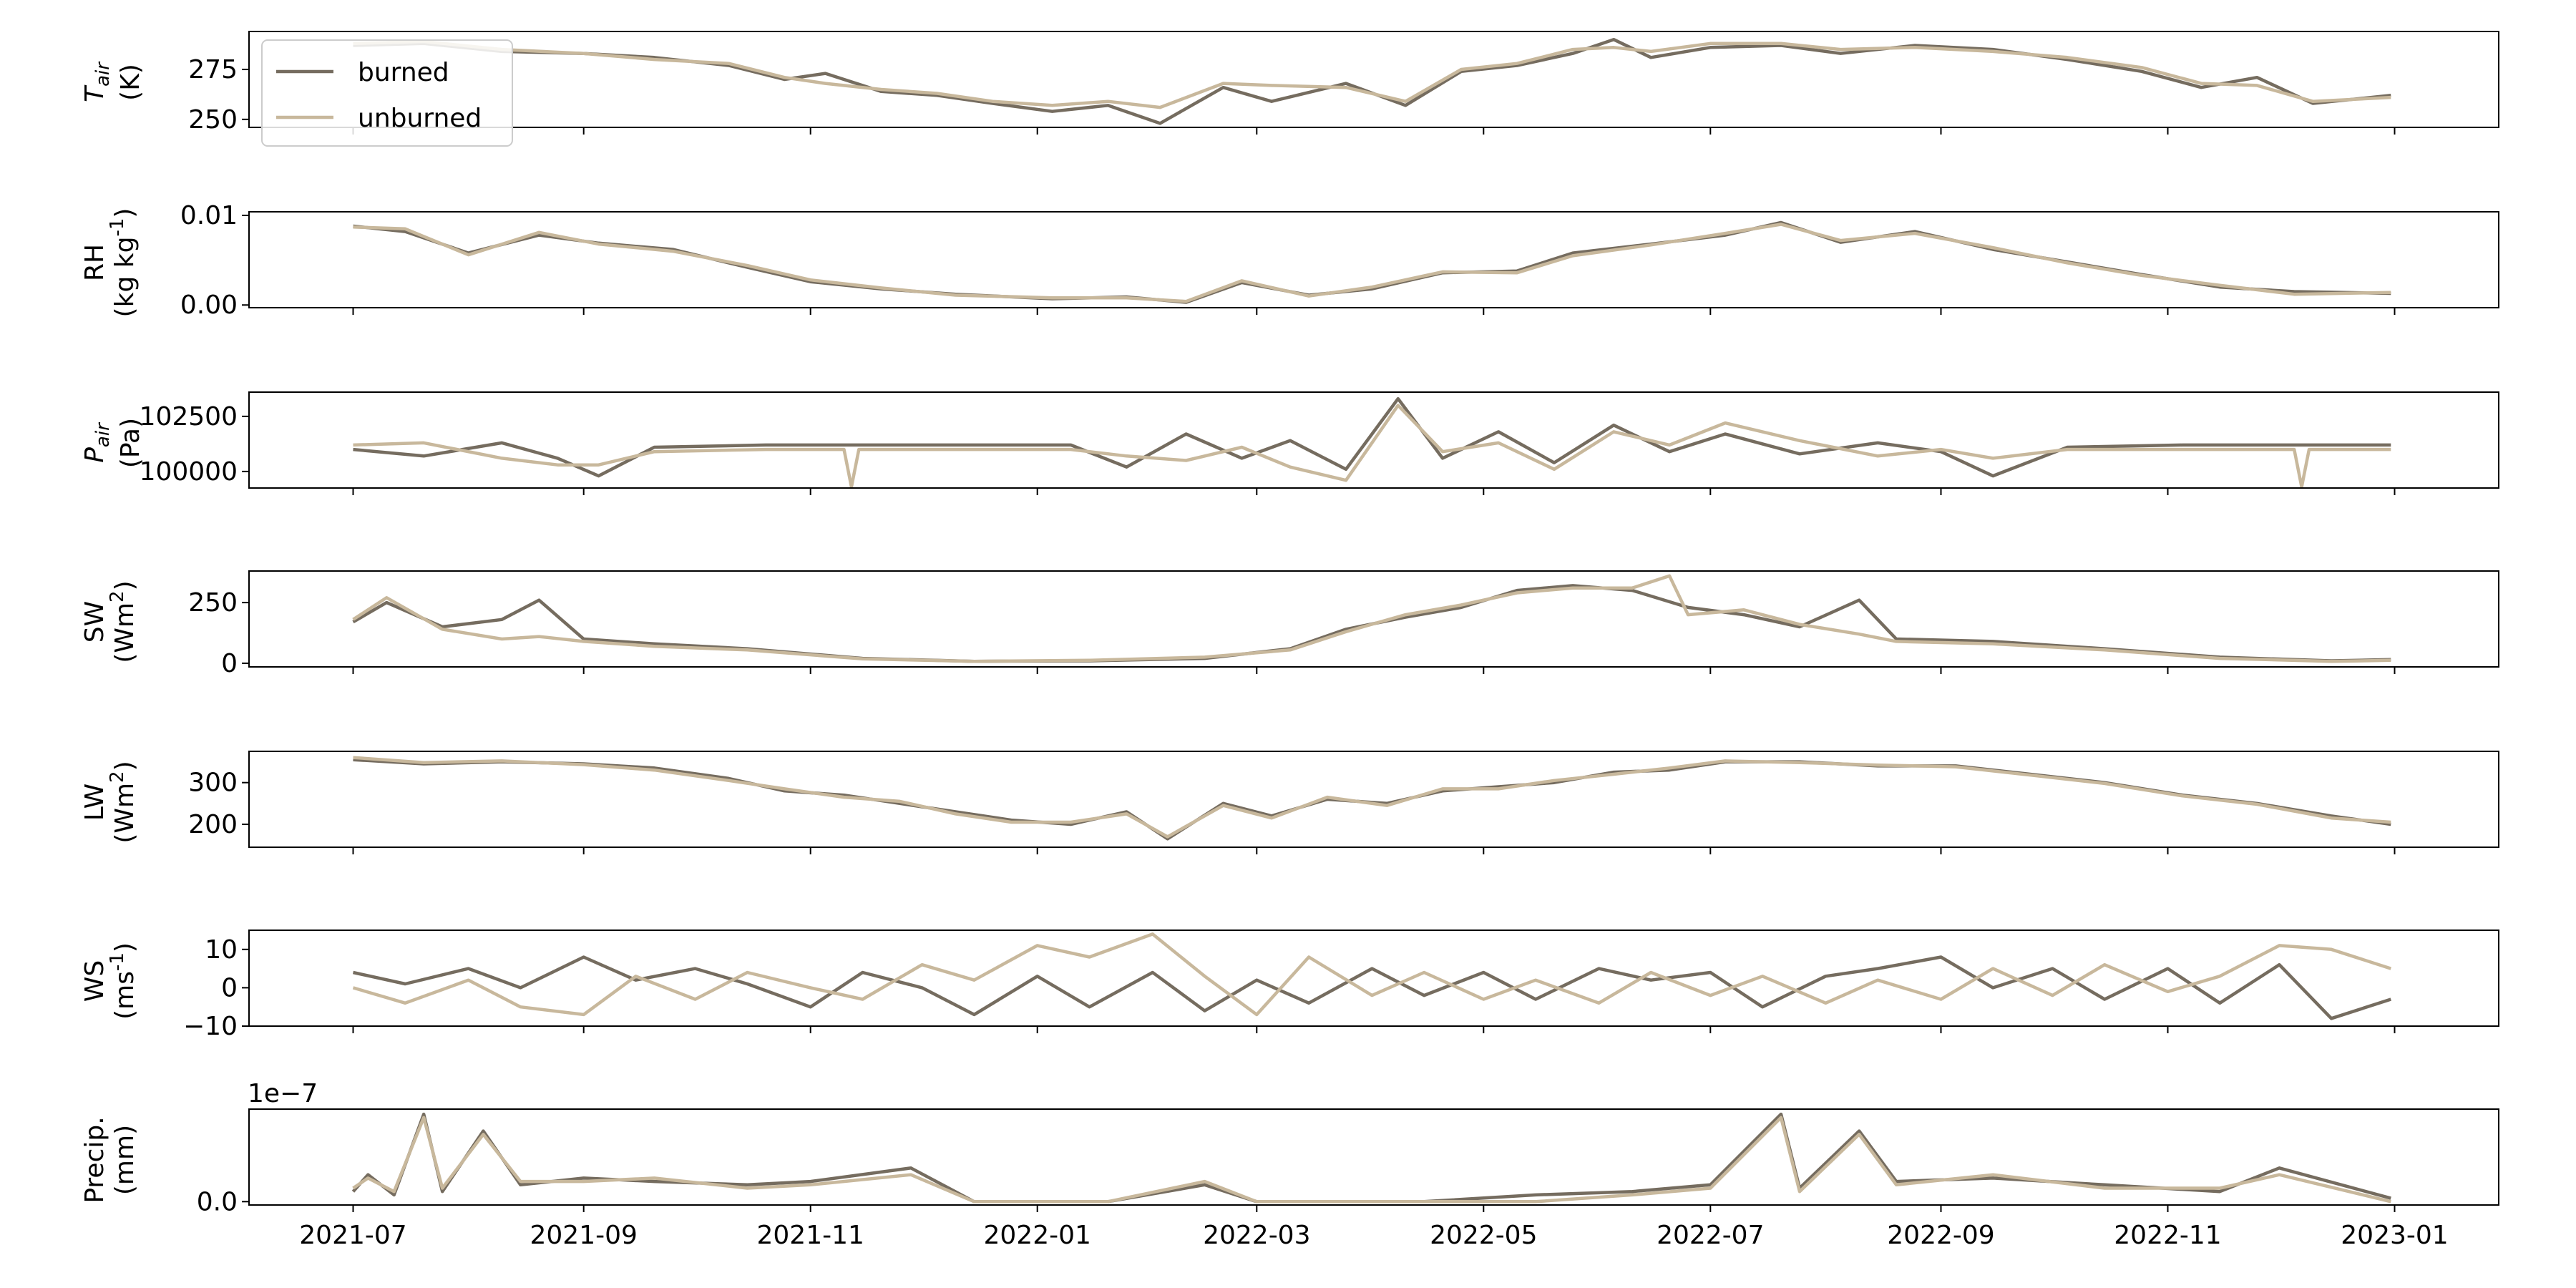  I want to click on panel-5-frame, so click(1373, 978).